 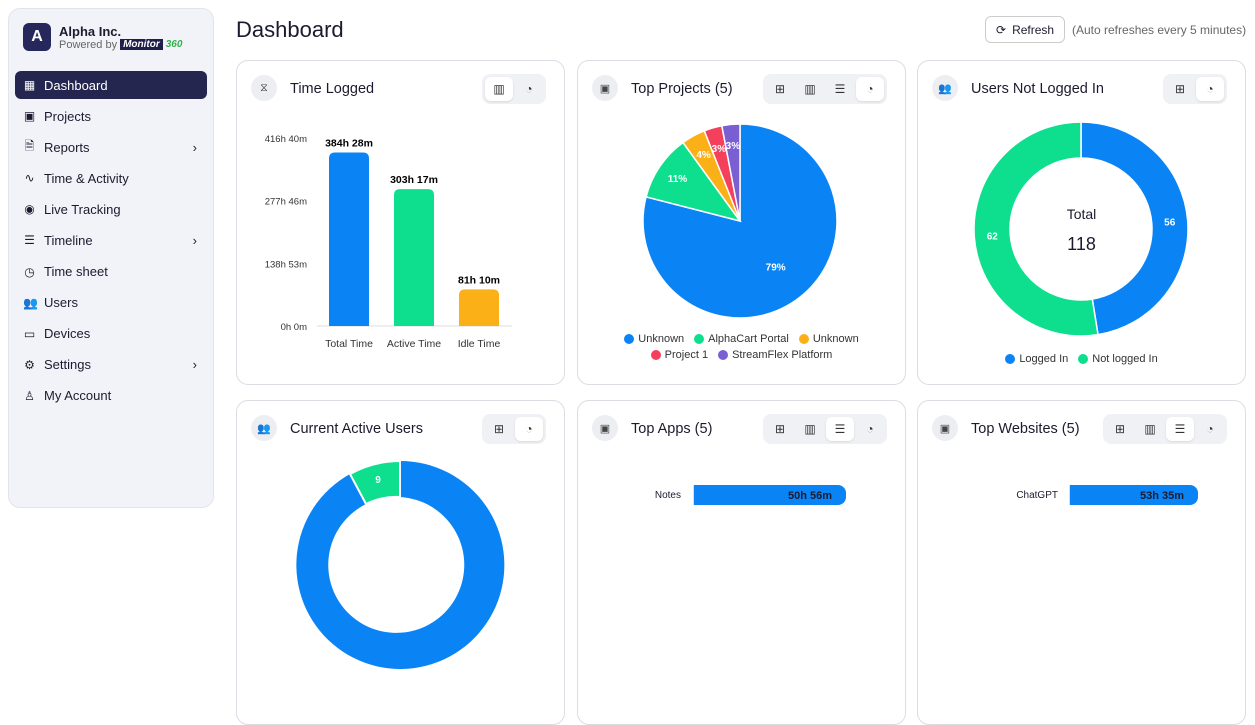 I want to click on donut-center-value: 118, so click(x=1081, y=244).